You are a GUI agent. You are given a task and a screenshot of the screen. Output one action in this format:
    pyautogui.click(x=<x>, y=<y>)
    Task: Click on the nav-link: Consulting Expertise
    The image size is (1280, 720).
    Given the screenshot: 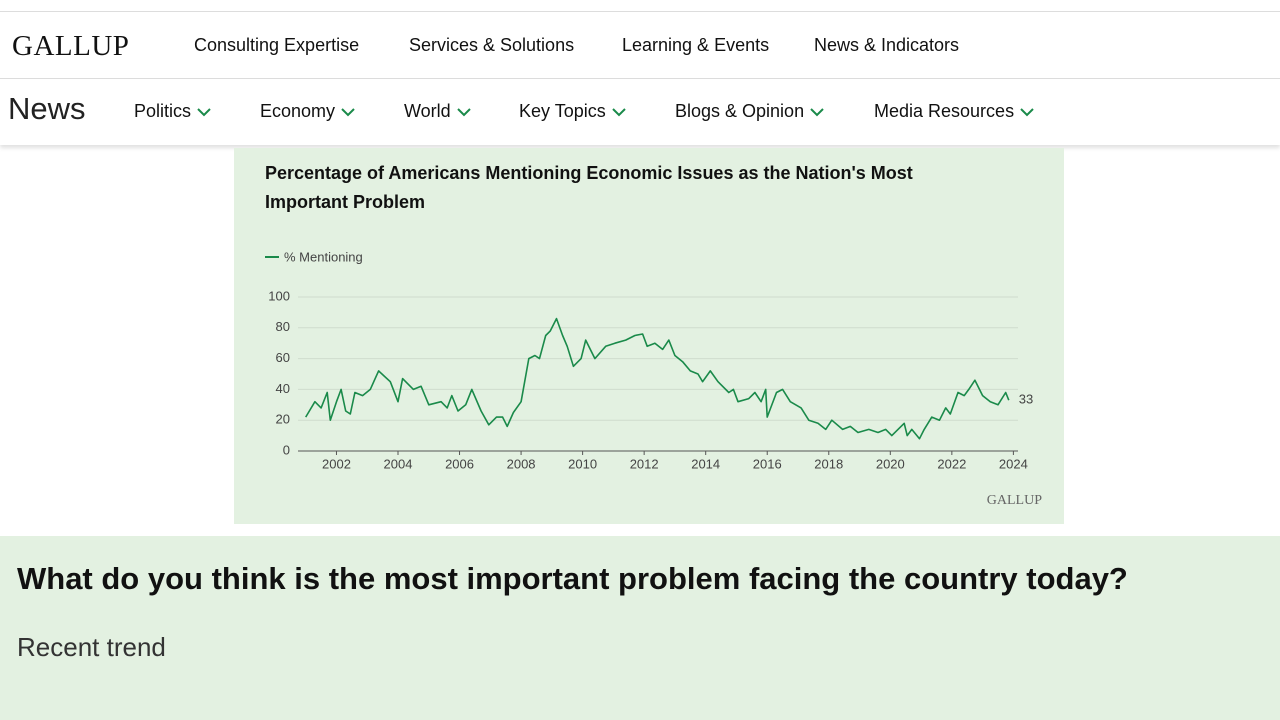 What is the action you would take?
    pyautogui.click(x=277, y=45)
    